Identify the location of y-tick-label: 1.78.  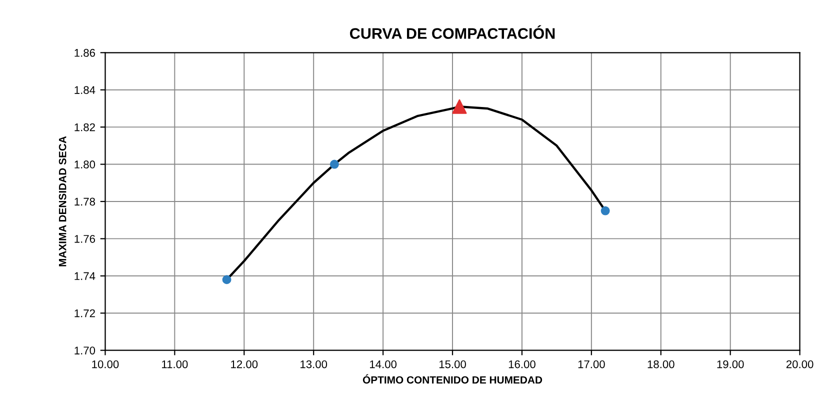
(85, 202).